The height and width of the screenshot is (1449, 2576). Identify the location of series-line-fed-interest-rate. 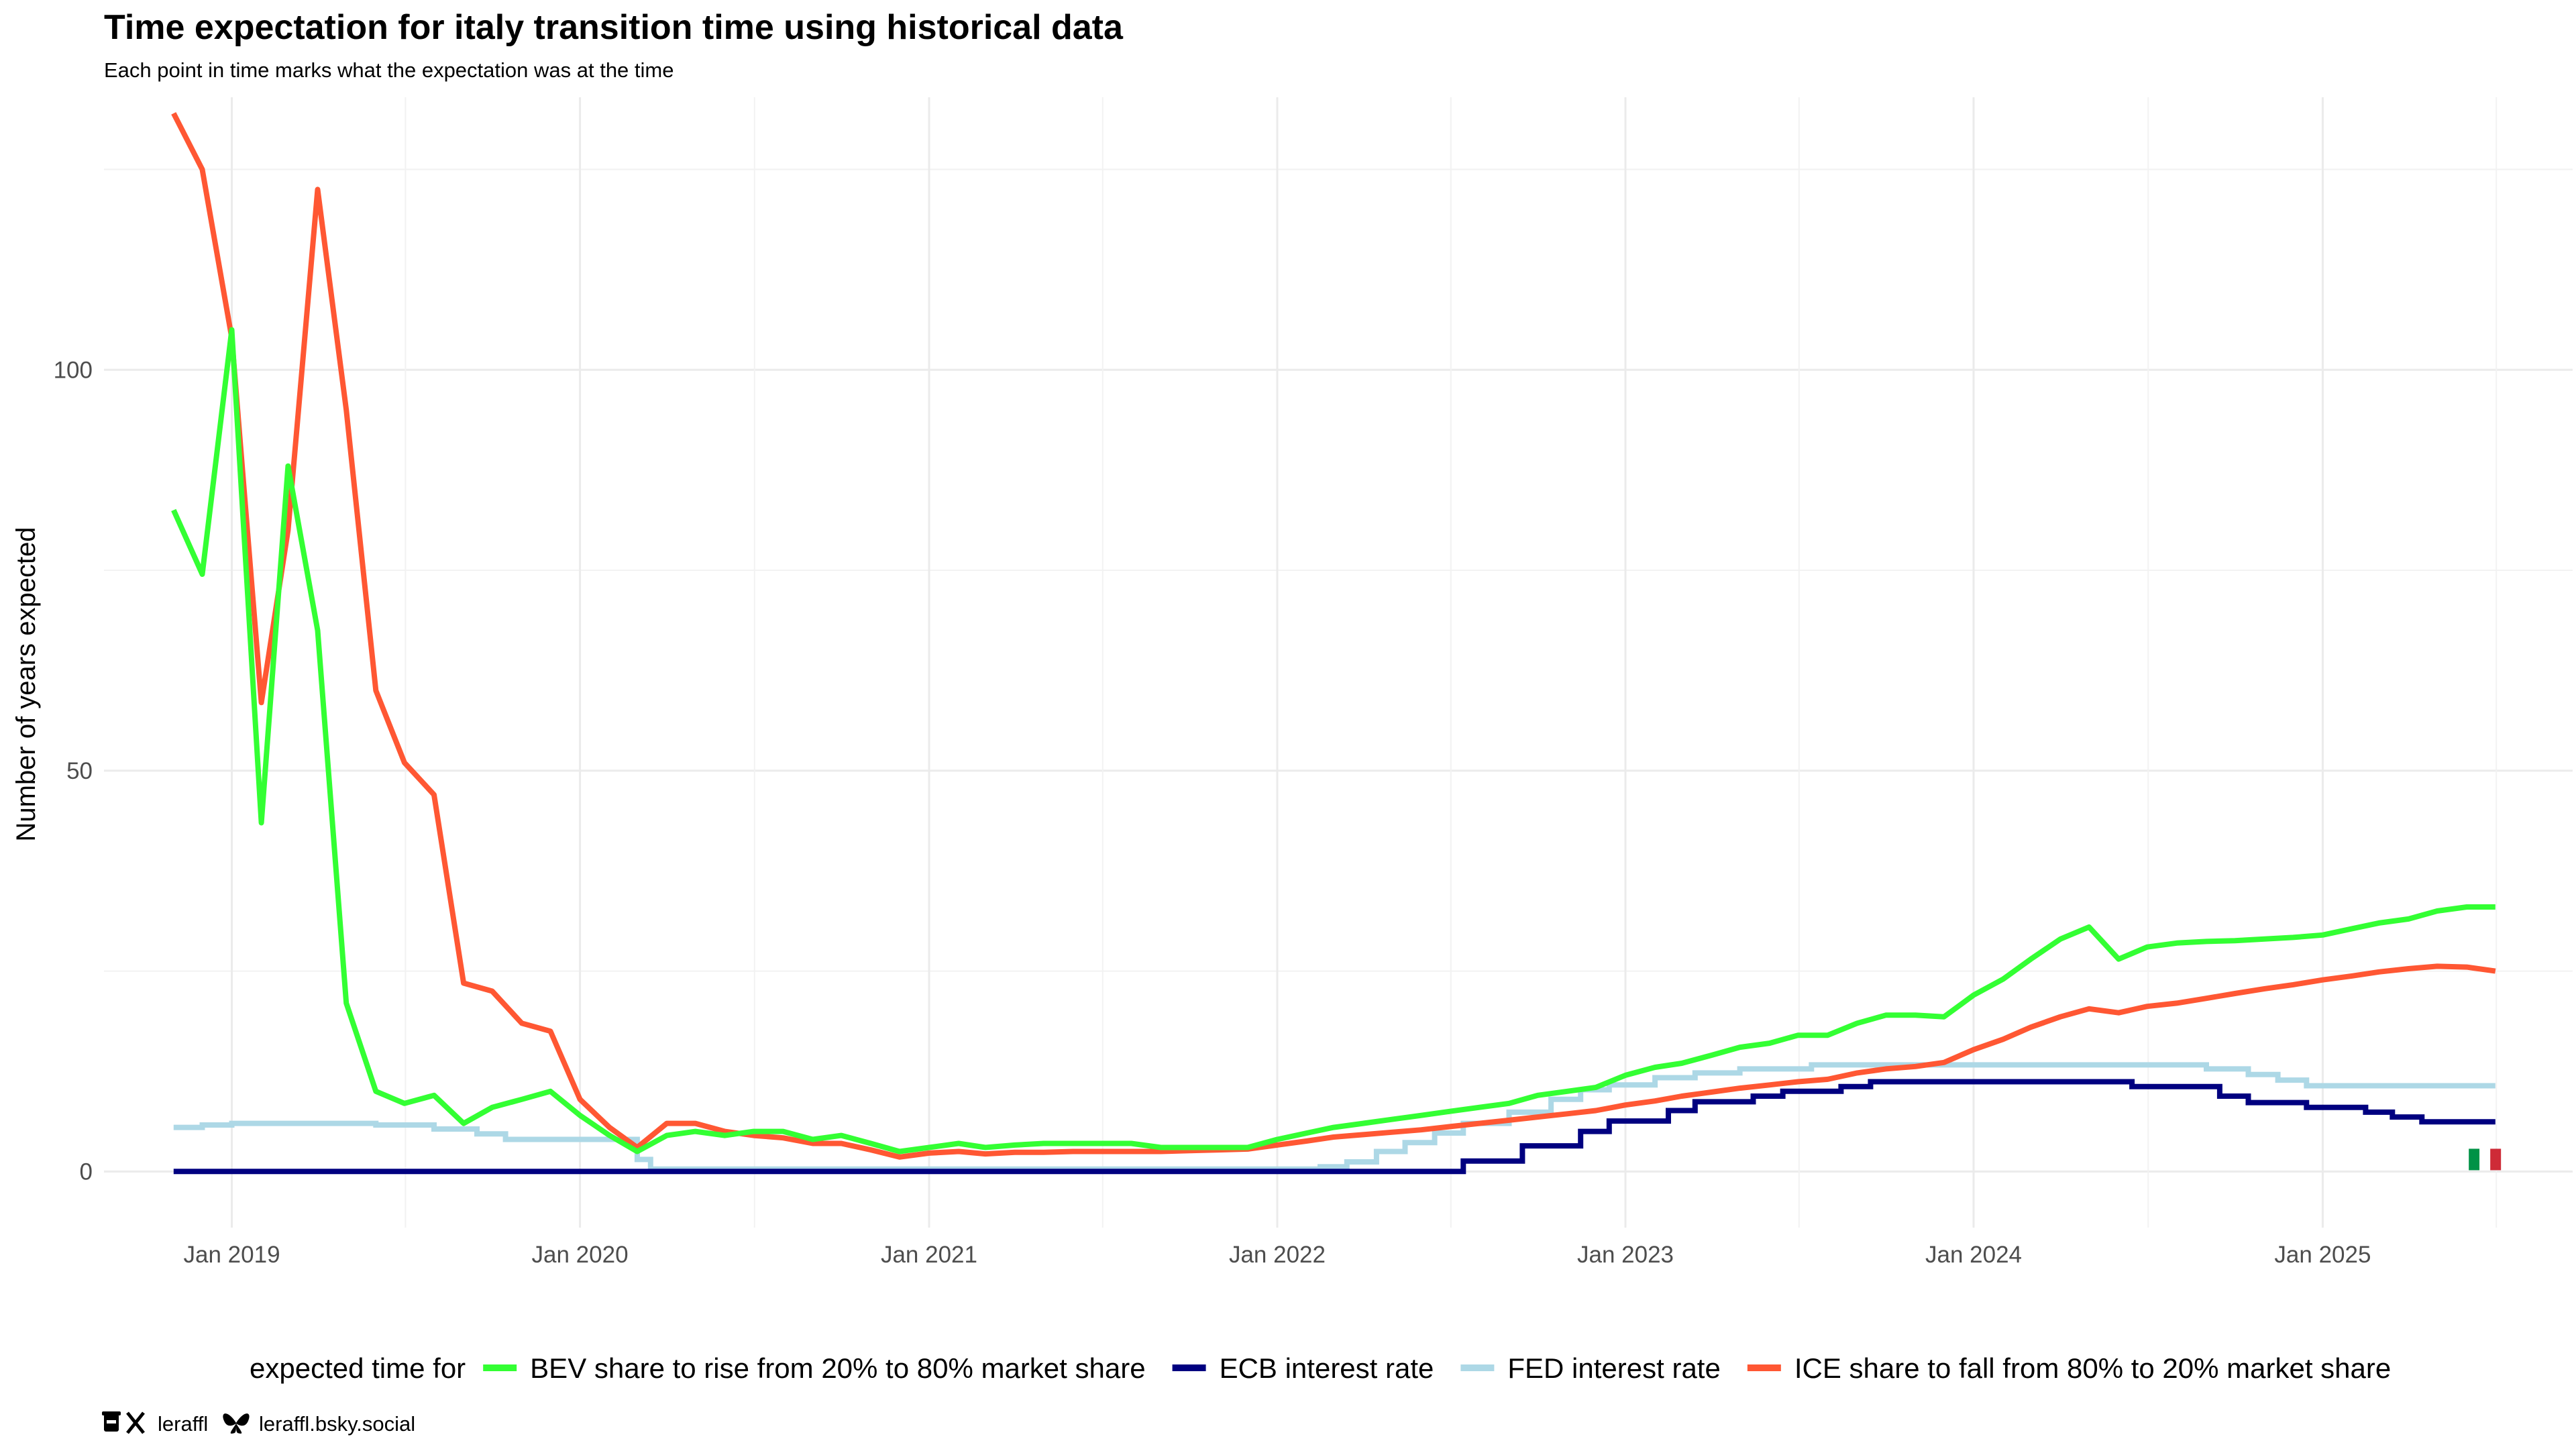
(1334, 1117).